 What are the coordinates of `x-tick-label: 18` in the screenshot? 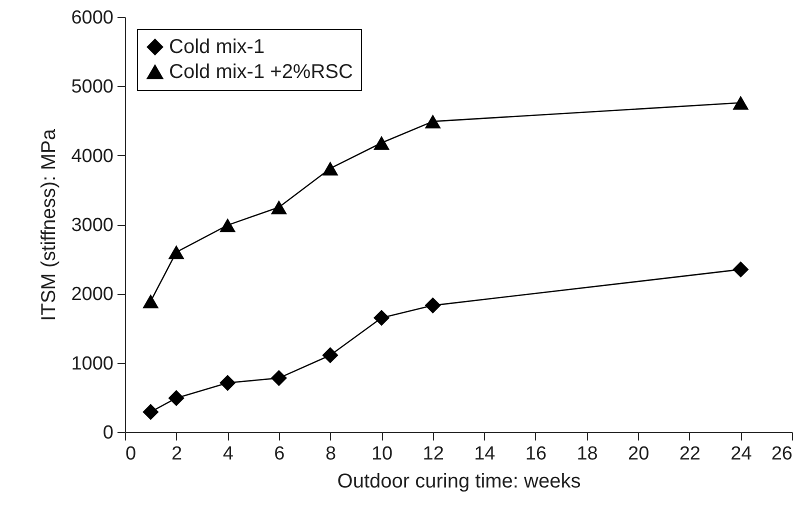 It's located at (587, 454).